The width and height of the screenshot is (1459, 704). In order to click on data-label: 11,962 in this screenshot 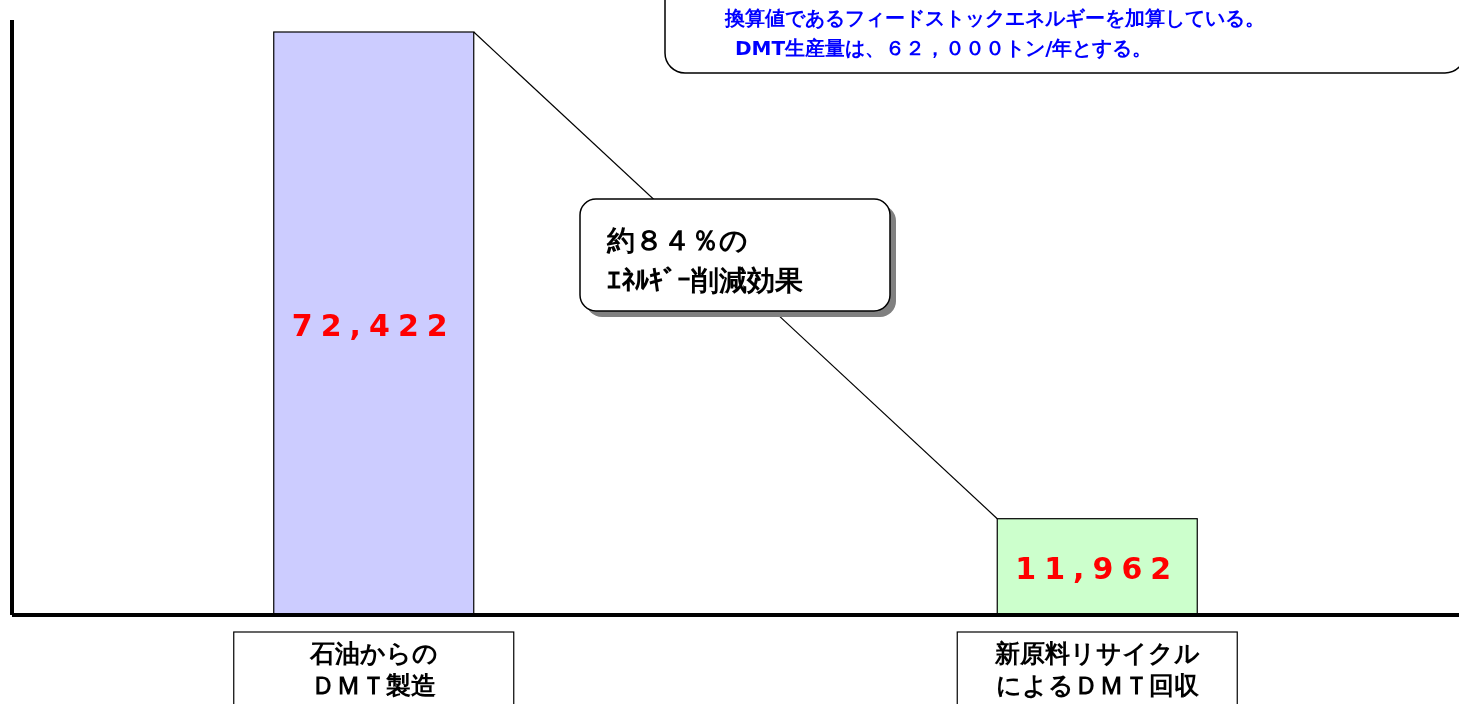, I will do `click(1097, 568)`.